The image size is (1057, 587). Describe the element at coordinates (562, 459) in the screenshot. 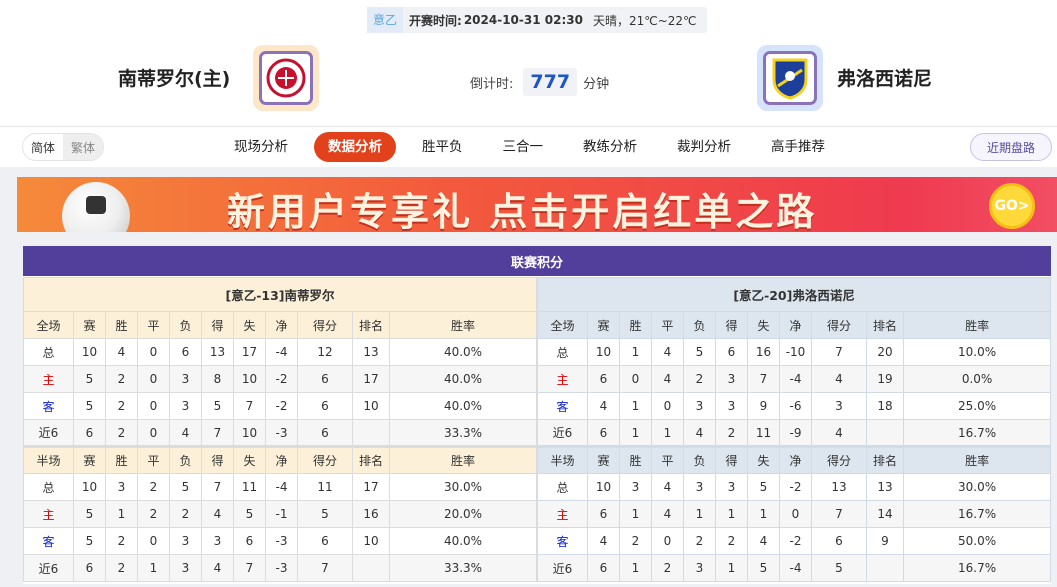

I see `column-header: 半场` at that location.